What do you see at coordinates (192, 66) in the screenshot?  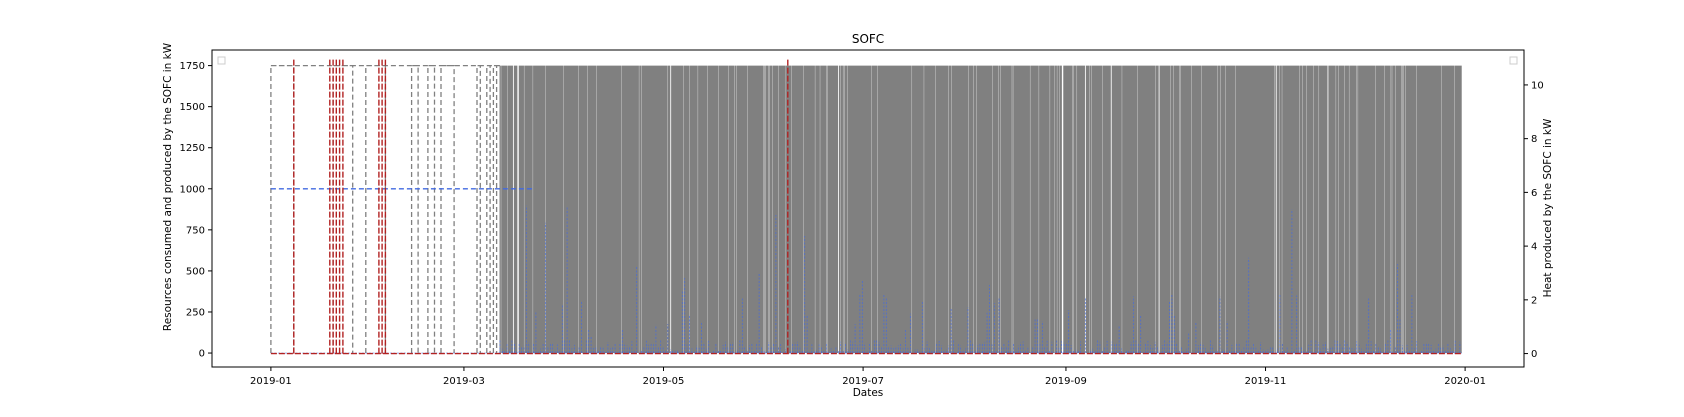 I see `y-tick-label: 1750` at bounding box center [192, 66].